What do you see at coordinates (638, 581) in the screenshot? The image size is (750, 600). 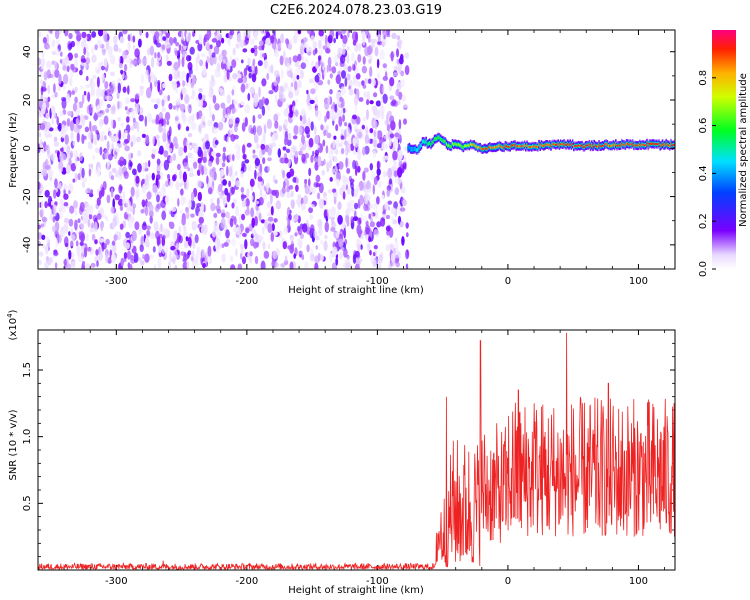 I see `x-tick-label: 100` at bounding box center [638, 581].